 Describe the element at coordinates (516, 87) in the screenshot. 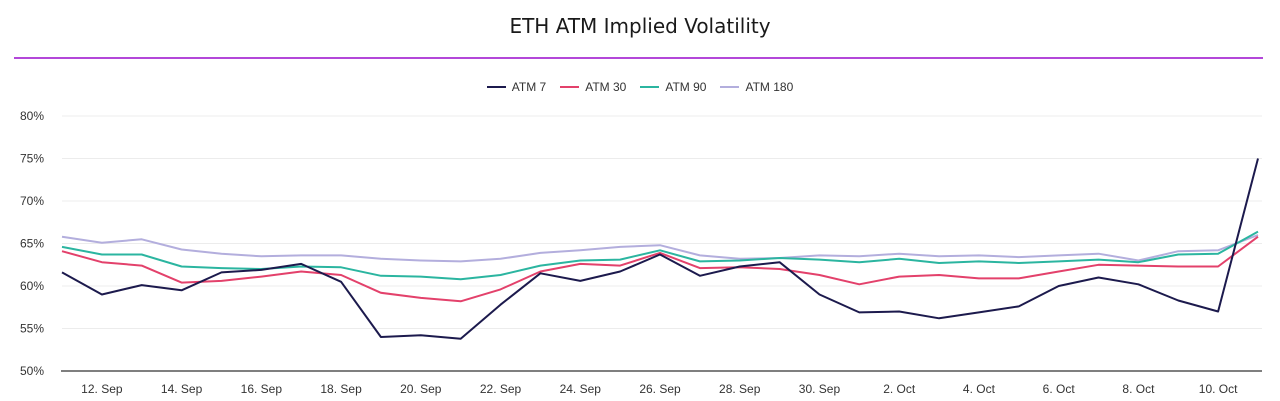

I see `legend-item-atm-7: ATM 7` at that location.